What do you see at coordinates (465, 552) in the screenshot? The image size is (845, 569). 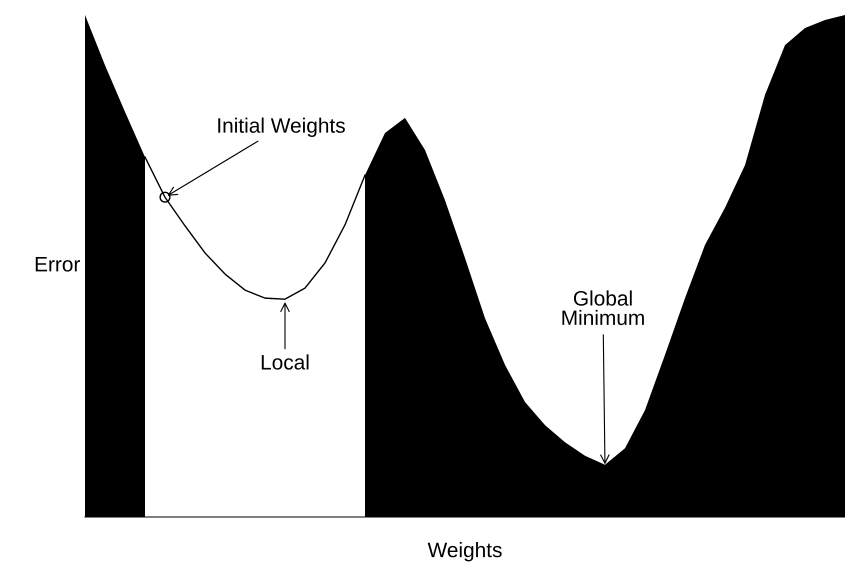 I see `x-axis-title: Weights` at bounding box center [465, 552].